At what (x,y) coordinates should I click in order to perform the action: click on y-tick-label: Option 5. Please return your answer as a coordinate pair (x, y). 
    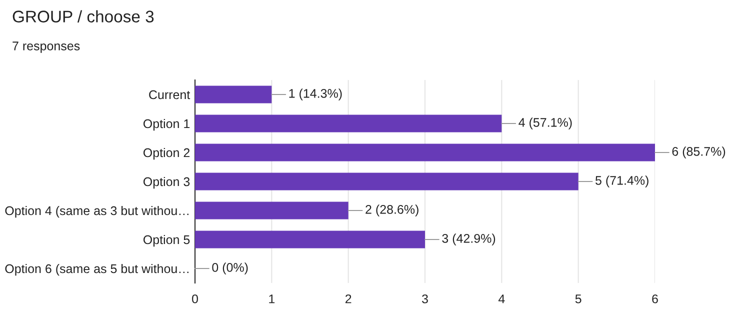
    Looking at the image, I should click on (166, 240).